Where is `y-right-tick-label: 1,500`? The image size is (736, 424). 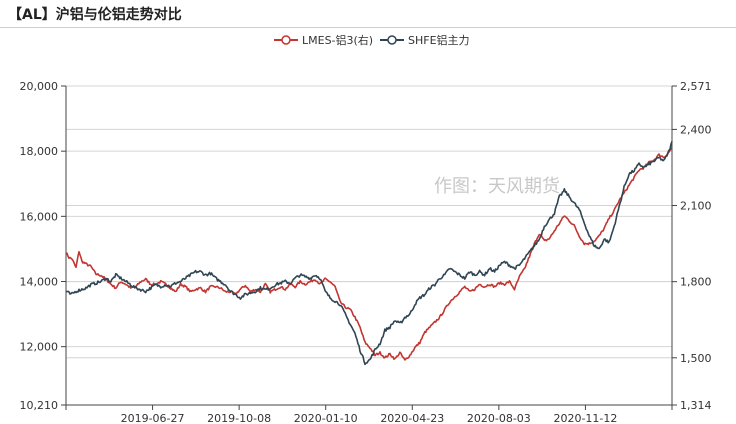 y-right-tick-label: 1,500 is located at coordinates (696, 358).